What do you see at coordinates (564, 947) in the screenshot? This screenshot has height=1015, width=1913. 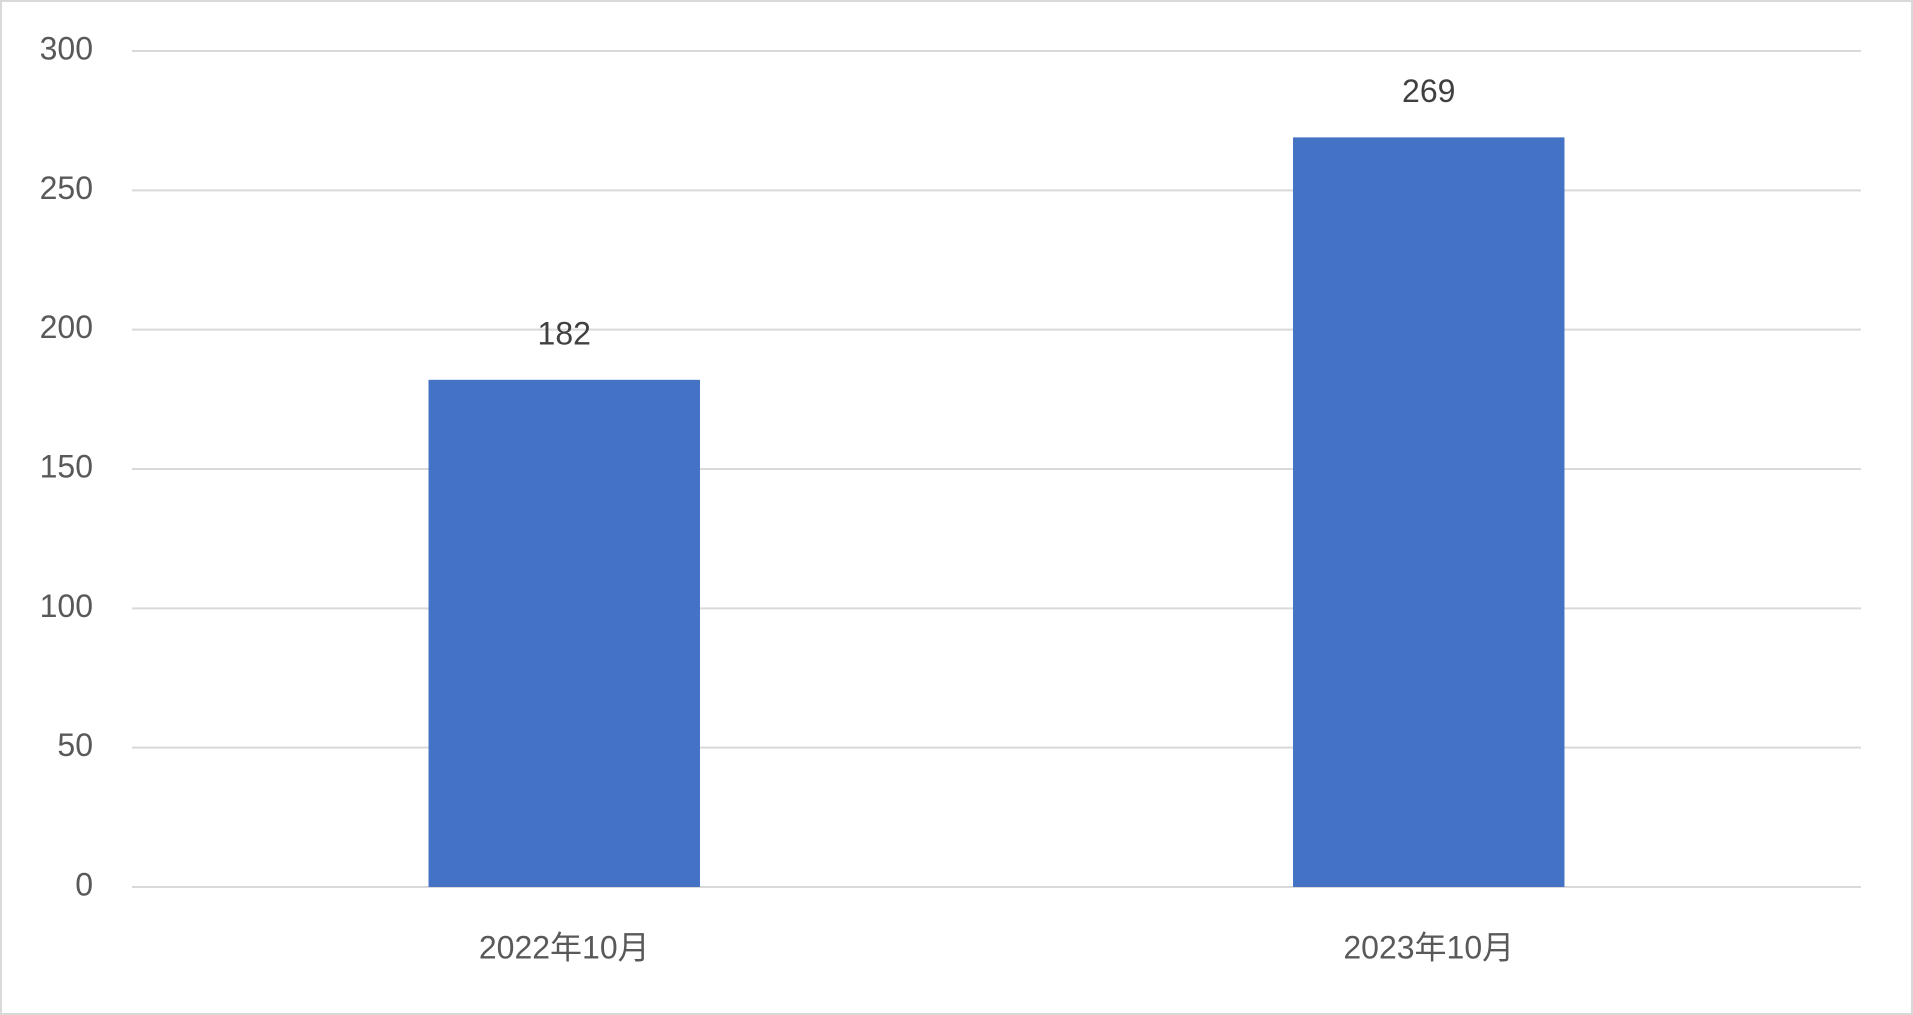 I see `x-tick-label: 2022年10月` at bounding box center [564, 947].